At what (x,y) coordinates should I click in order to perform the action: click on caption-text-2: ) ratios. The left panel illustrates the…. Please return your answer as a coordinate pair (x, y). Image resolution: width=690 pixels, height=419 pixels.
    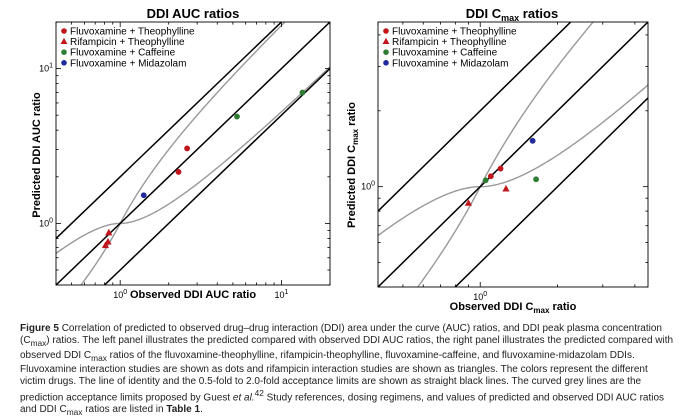
    Looking at the image, I should click on (347, 347).